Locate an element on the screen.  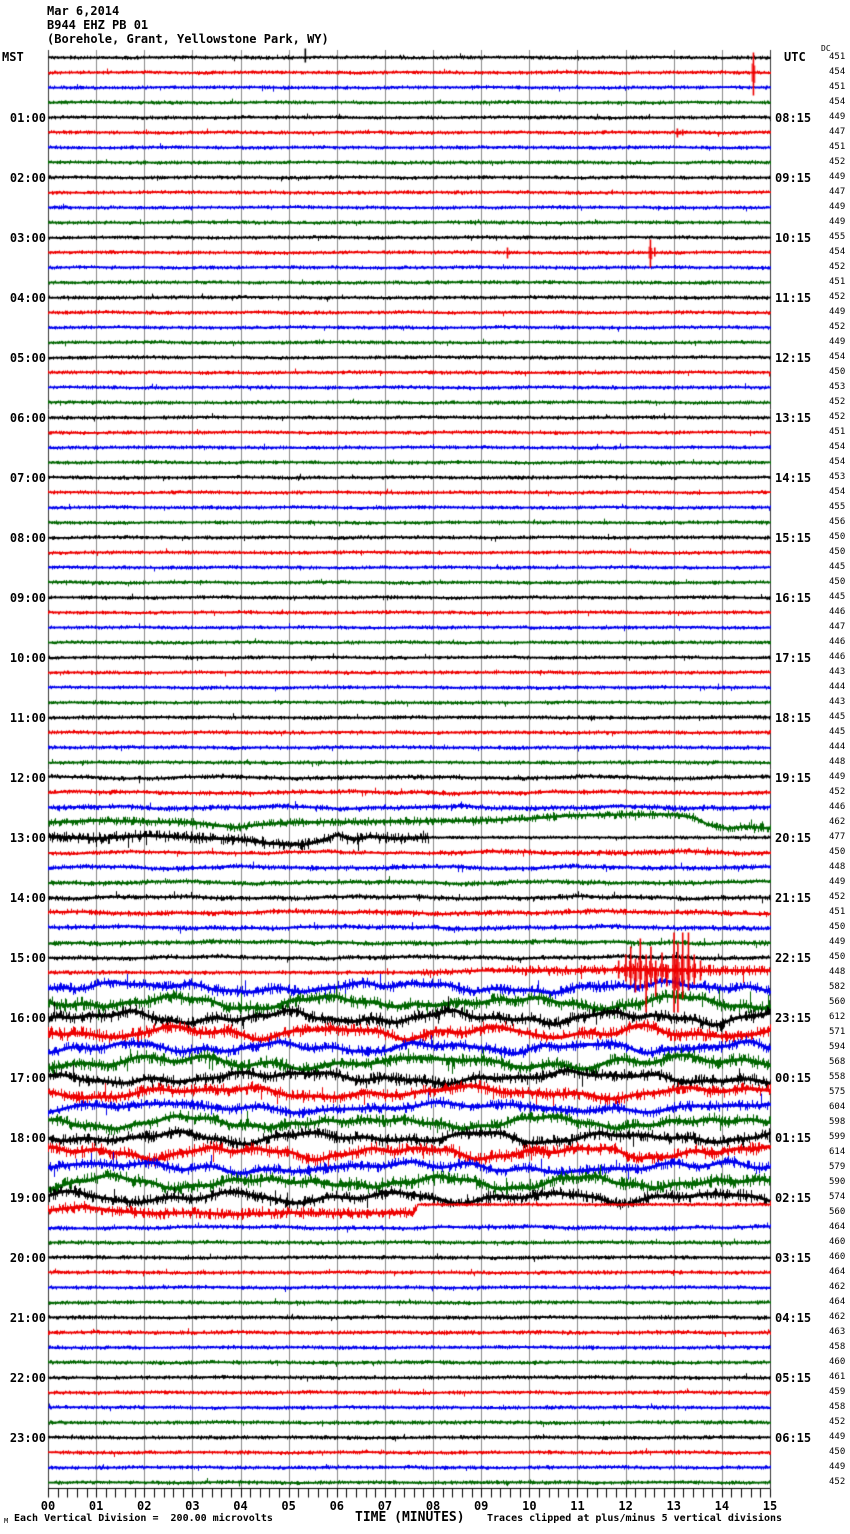
x-tick-label: 02 is located at coordinates (144, 1506).